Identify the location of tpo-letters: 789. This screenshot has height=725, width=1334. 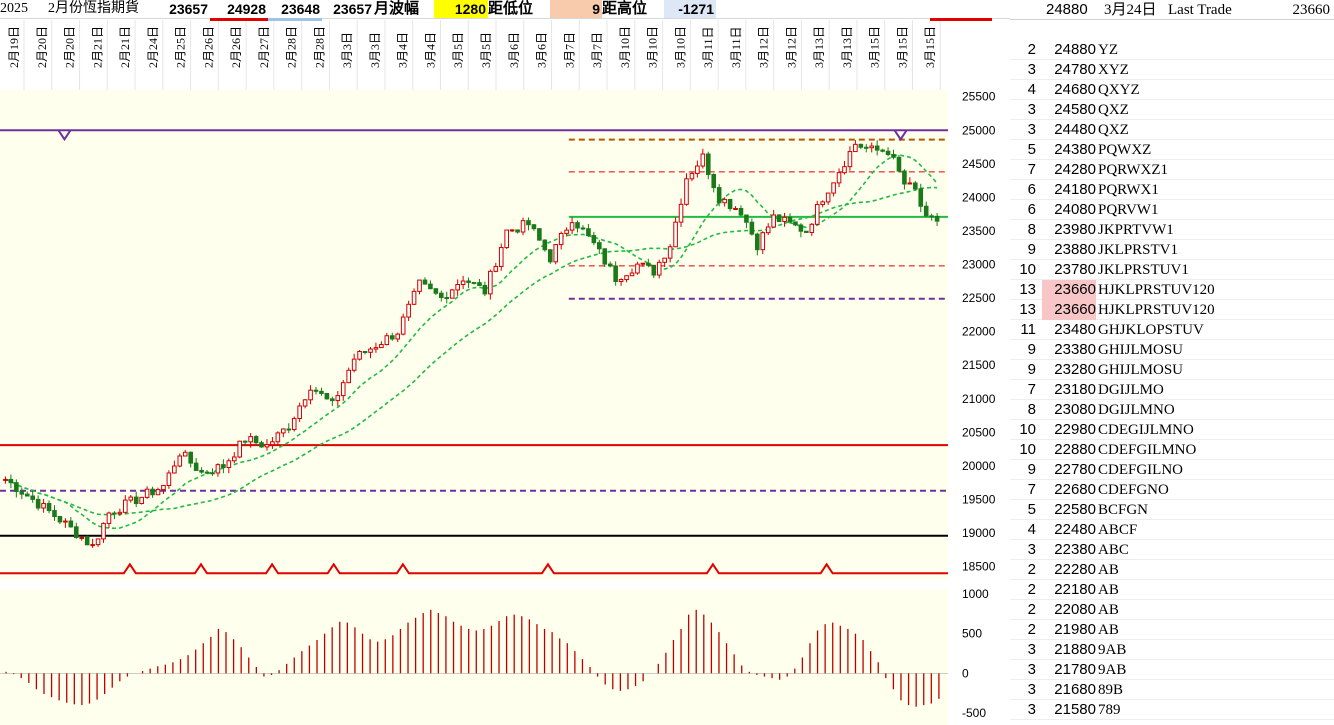
(1109, 710).